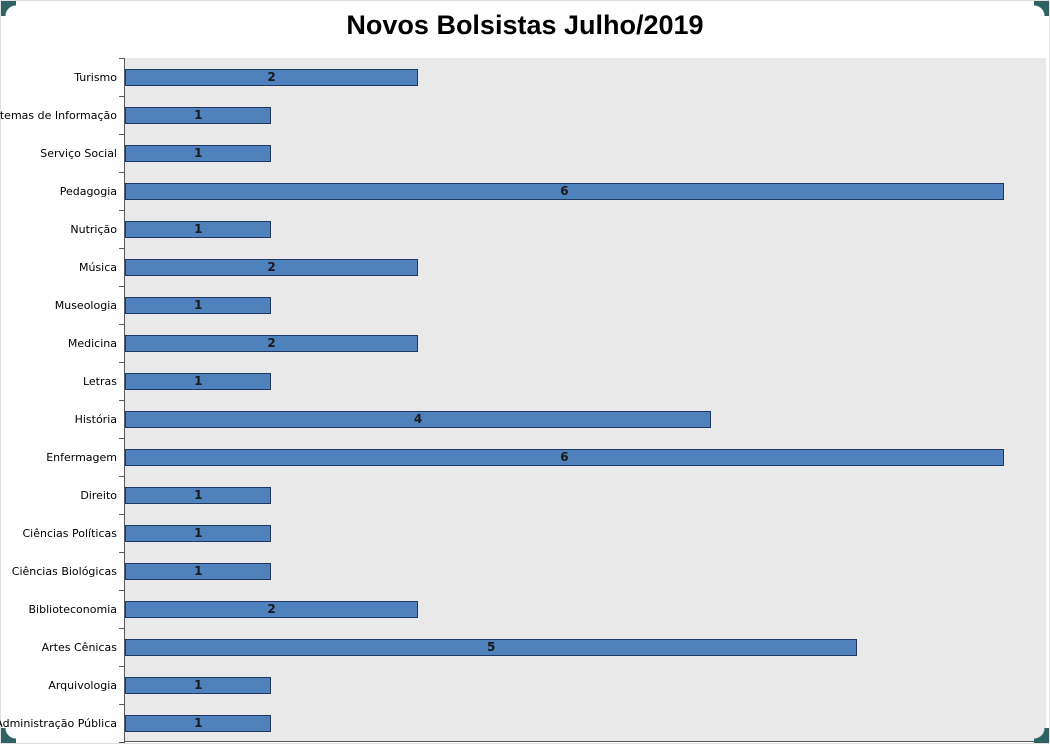 The width and height of the screenshot is (1050, 744). What do you see at coordinates (98, 495) in the screenshot?
I see `category-label: Direito` at bounding box center [98, 495].